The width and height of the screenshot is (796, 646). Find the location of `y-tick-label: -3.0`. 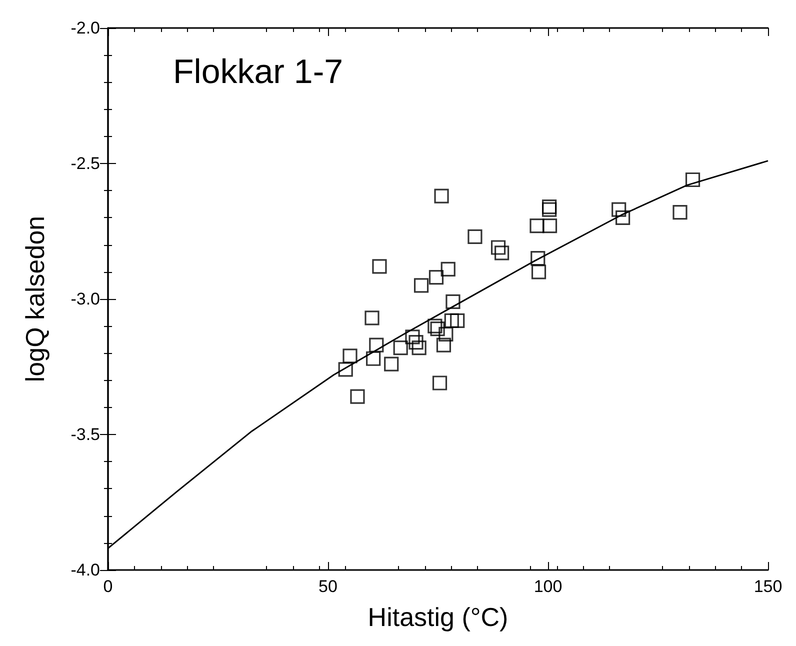

y-tick-label: -3.0 is located at coordinates (85, 299).